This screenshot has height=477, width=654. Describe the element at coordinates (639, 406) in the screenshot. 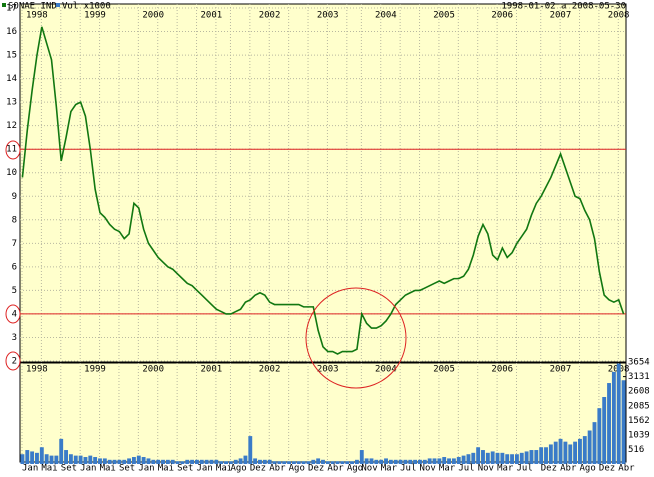

I see `y2-tick-label: 2085` at that location.